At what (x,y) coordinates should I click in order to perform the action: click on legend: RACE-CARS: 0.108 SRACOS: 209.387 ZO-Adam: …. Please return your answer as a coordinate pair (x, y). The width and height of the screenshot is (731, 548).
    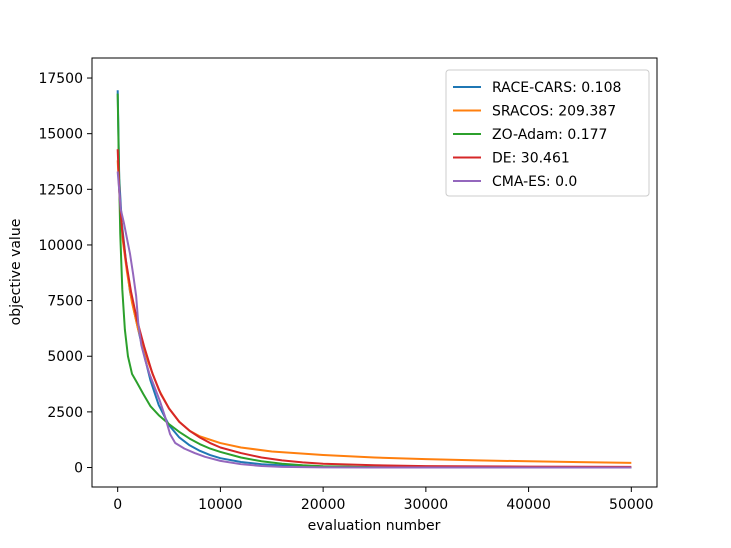
    Looking at the image, I should click on (547, 133).